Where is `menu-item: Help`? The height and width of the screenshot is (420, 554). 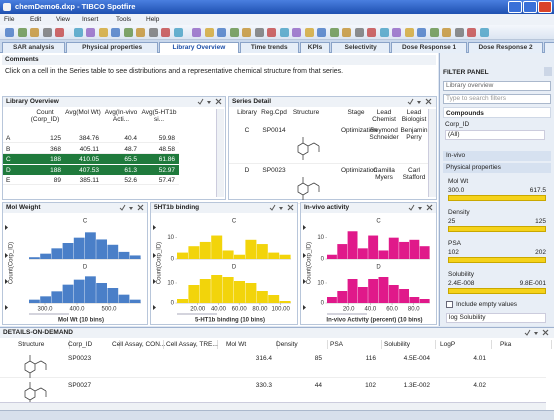 menu-item: Help is located at coordinates (153, 19).